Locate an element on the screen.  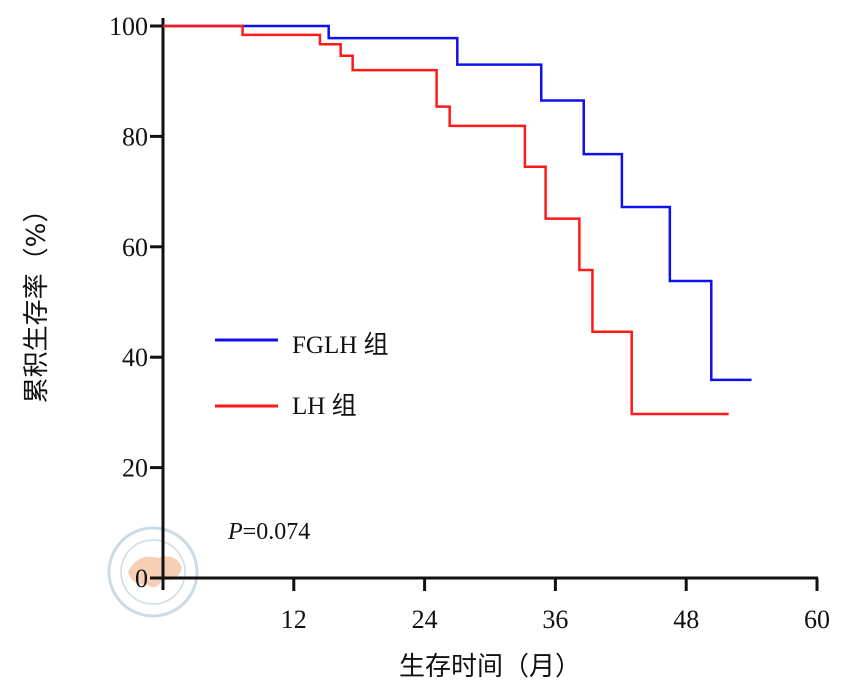
p-value-annotation: P=0.074 is located at coordinates (268, 532).